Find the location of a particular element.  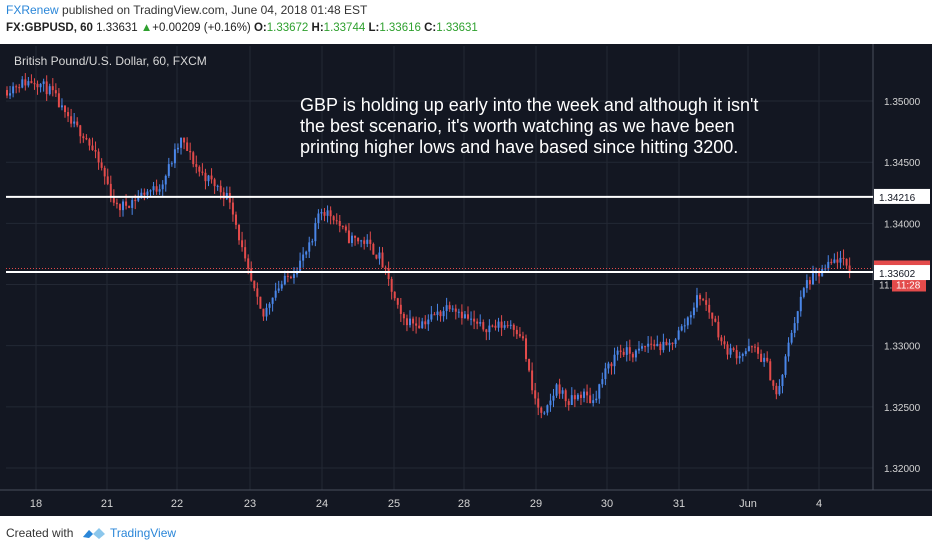

close-value: 1.33631 is located at coordinates (457, 28).